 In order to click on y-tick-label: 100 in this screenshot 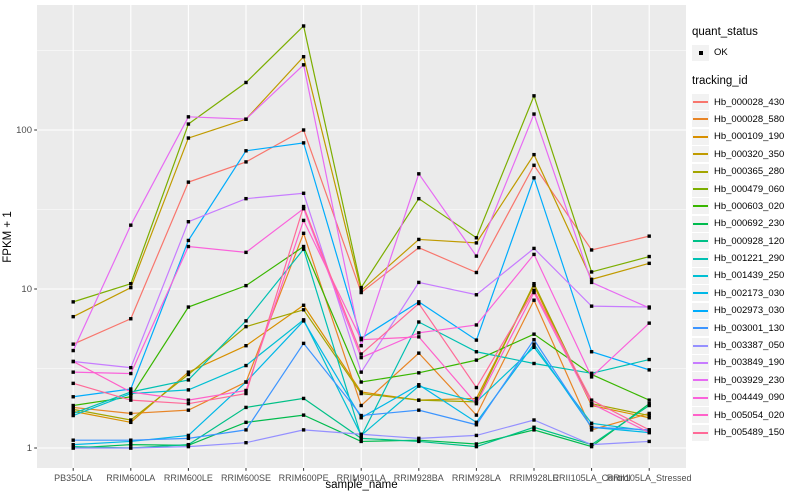, I will do `click(24, 130)`.